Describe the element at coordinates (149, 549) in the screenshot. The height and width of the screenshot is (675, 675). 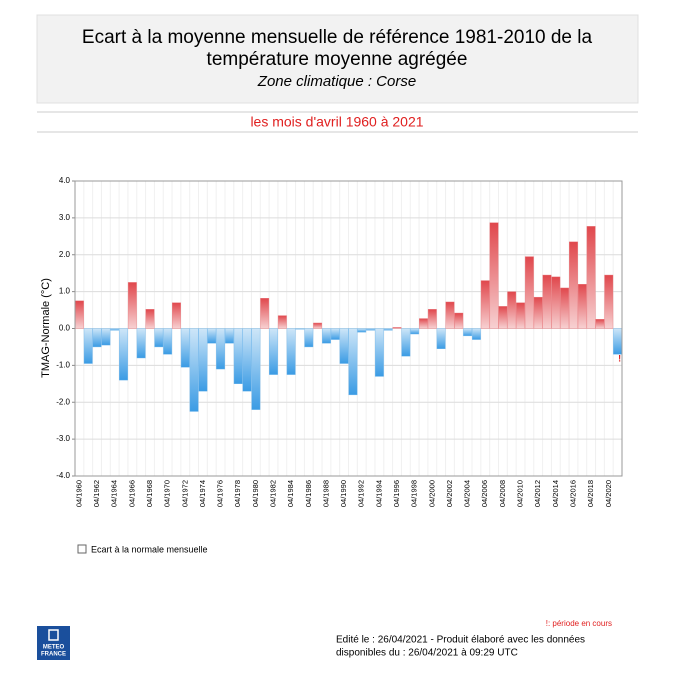
I see `legend-label: Ecart à la normale mensuelle` at that location.